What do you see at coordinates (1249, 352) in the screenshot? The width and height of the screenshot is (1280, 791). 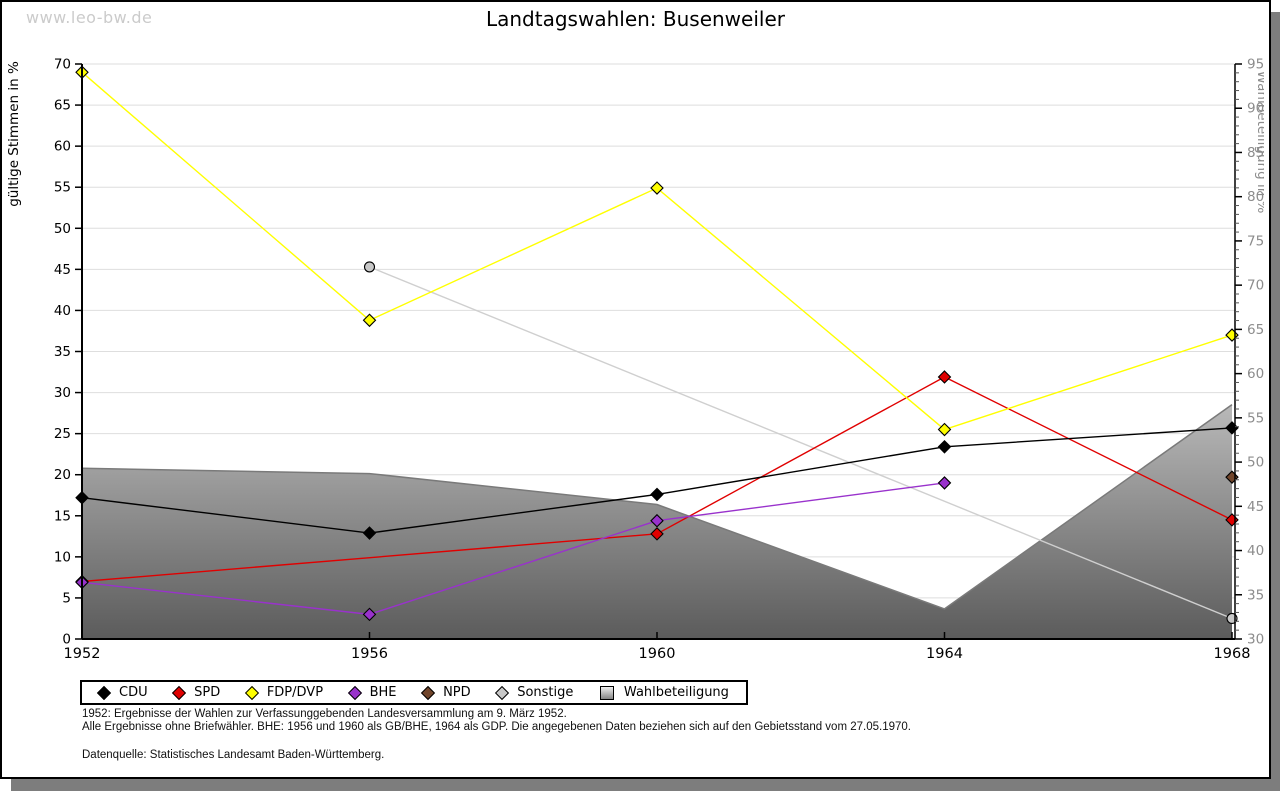 I see `y-axis-right-labels: 30 35 40 45 50 55 60 65 70 75 80 85 90 95` at bounding box center [1249, 352].